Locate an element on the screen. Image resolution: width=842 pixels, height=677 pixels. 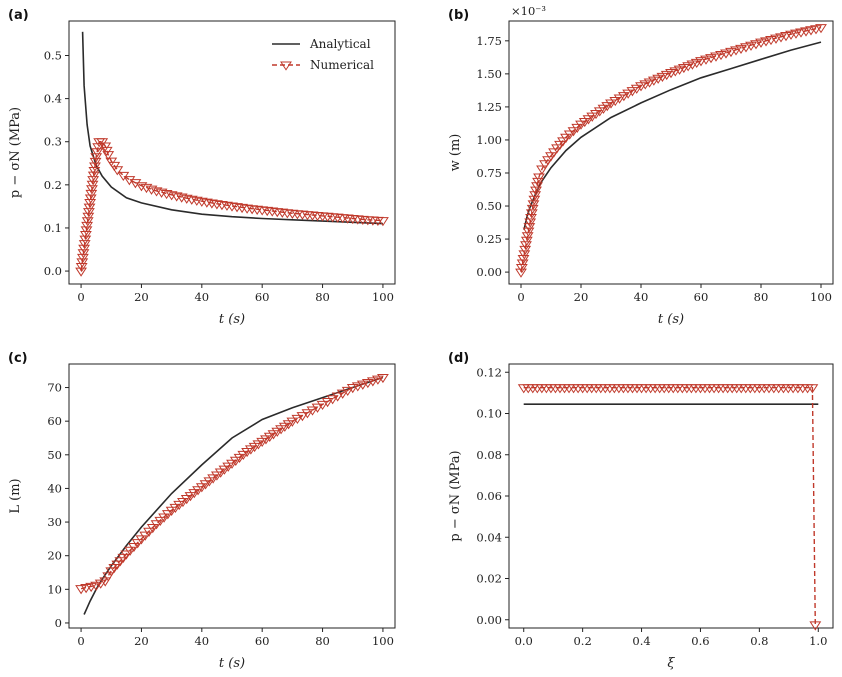
y-tick-label: 60 is located at coordinates (54, 421).